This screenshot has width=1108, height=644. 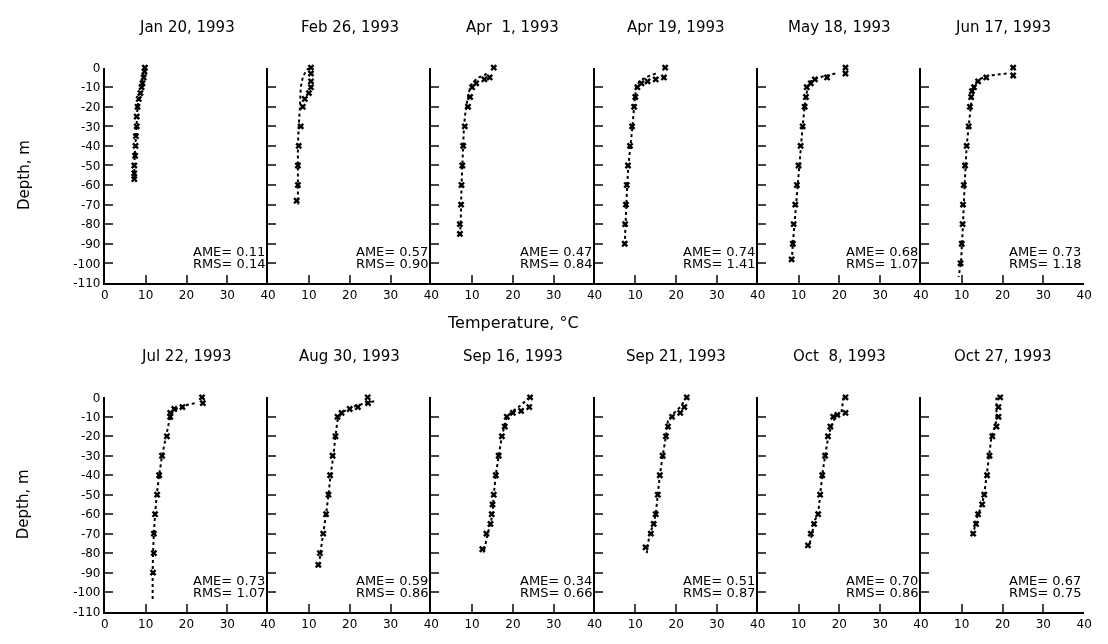 I want to click on chart-title: Oct 8, 1993, so click(x=839, y=356).